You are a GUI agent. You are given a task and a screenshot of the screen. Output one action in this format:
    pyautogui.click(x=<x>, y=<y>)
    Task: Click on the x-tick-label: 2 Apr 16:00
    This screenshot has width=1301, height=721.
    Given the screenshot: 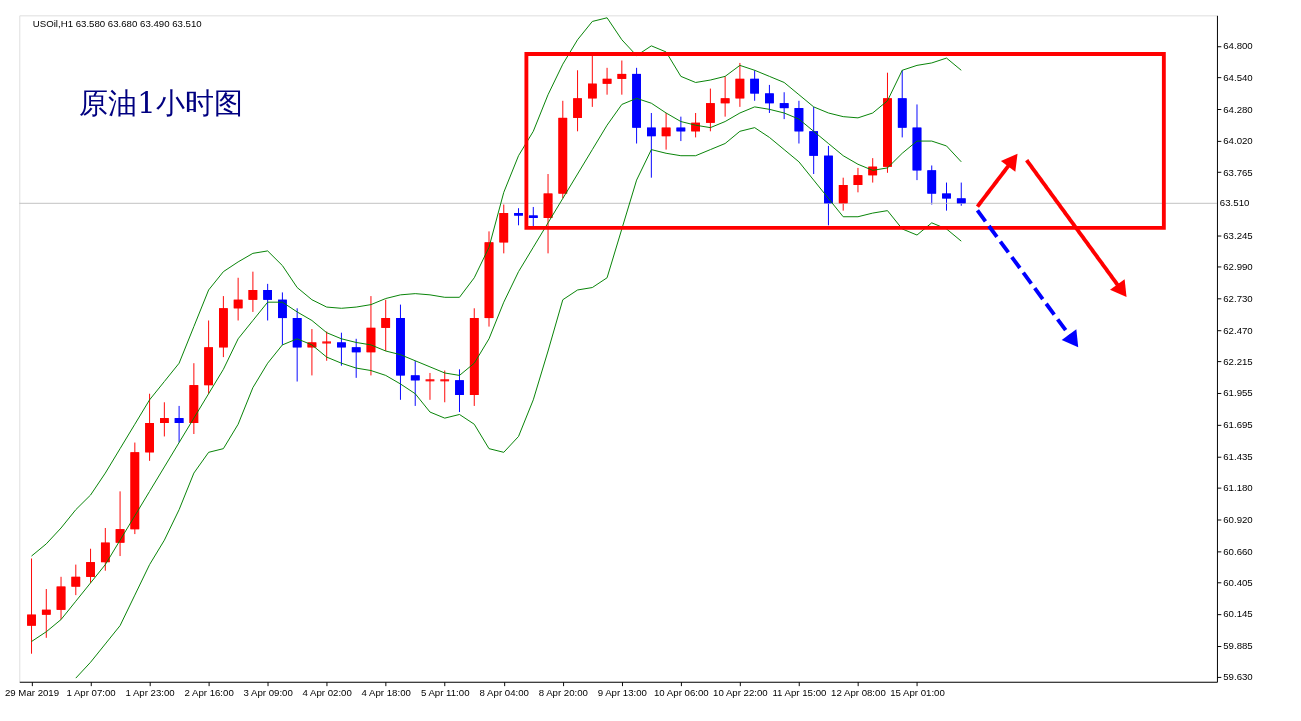 What is the action you would take?
    pyautogui.click(x=209, y=692)
    